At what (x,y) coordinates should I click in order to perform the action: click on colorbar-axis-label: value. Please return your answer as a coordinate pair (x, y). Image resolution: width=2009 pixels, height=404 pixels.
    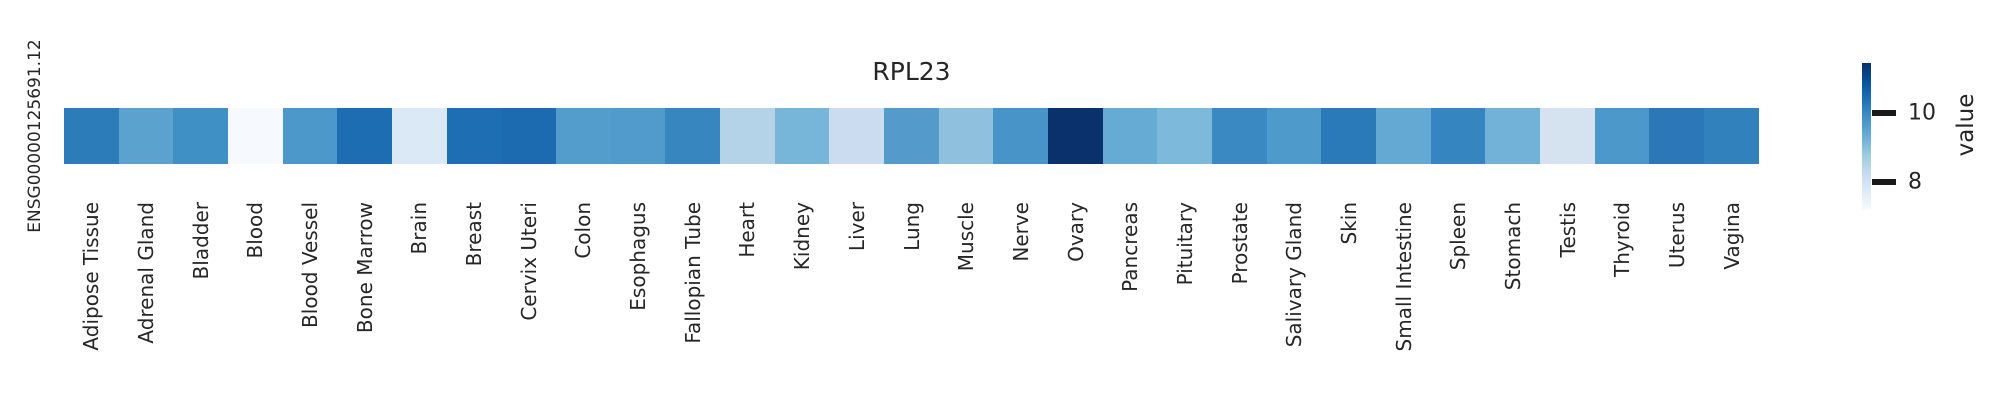
    Looking at the image, I should click on (1966, 125).